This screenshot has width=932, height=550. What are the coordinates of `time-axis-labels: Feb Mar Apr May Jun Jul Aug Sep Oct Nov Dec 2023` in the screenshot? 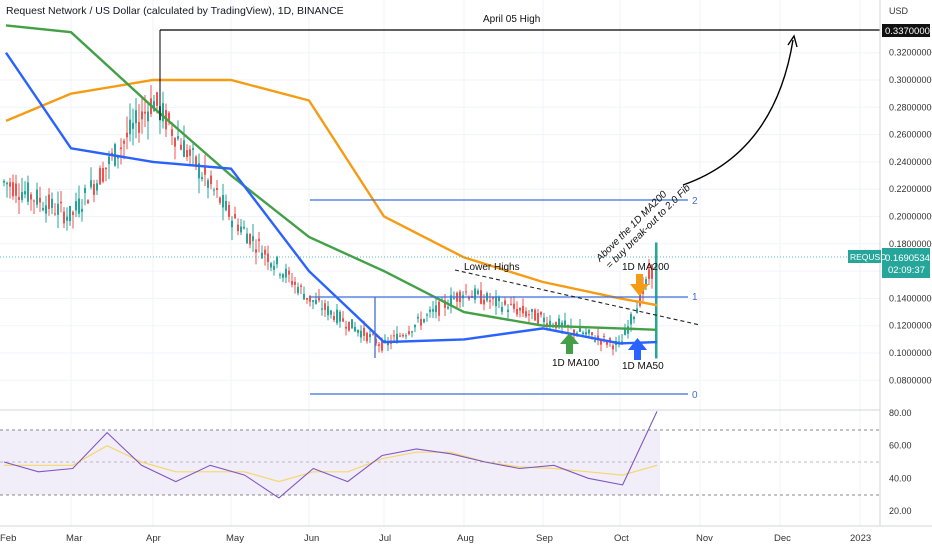 It's located at (435, 538).